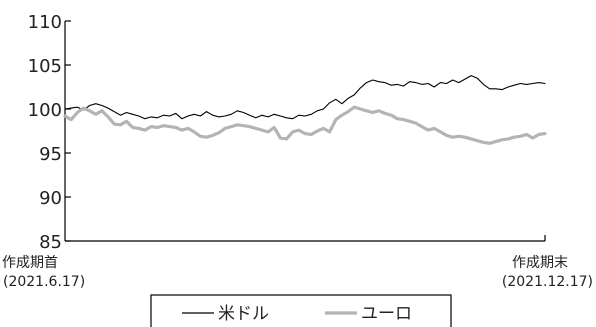  I want to click on y-tick-label: 85, so click(50, 242).